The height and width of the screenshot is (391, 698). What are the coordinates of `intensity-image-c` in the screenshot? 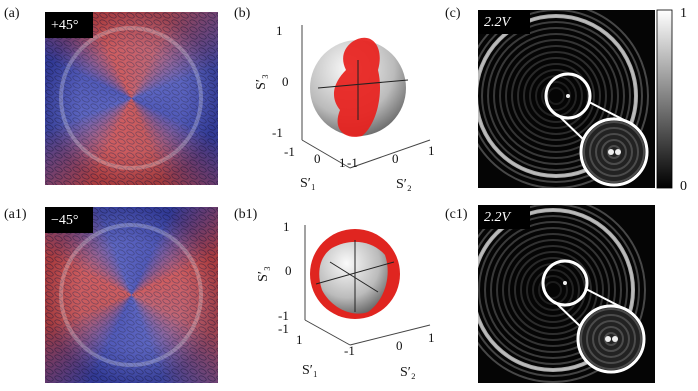 It's located at (566, 99).